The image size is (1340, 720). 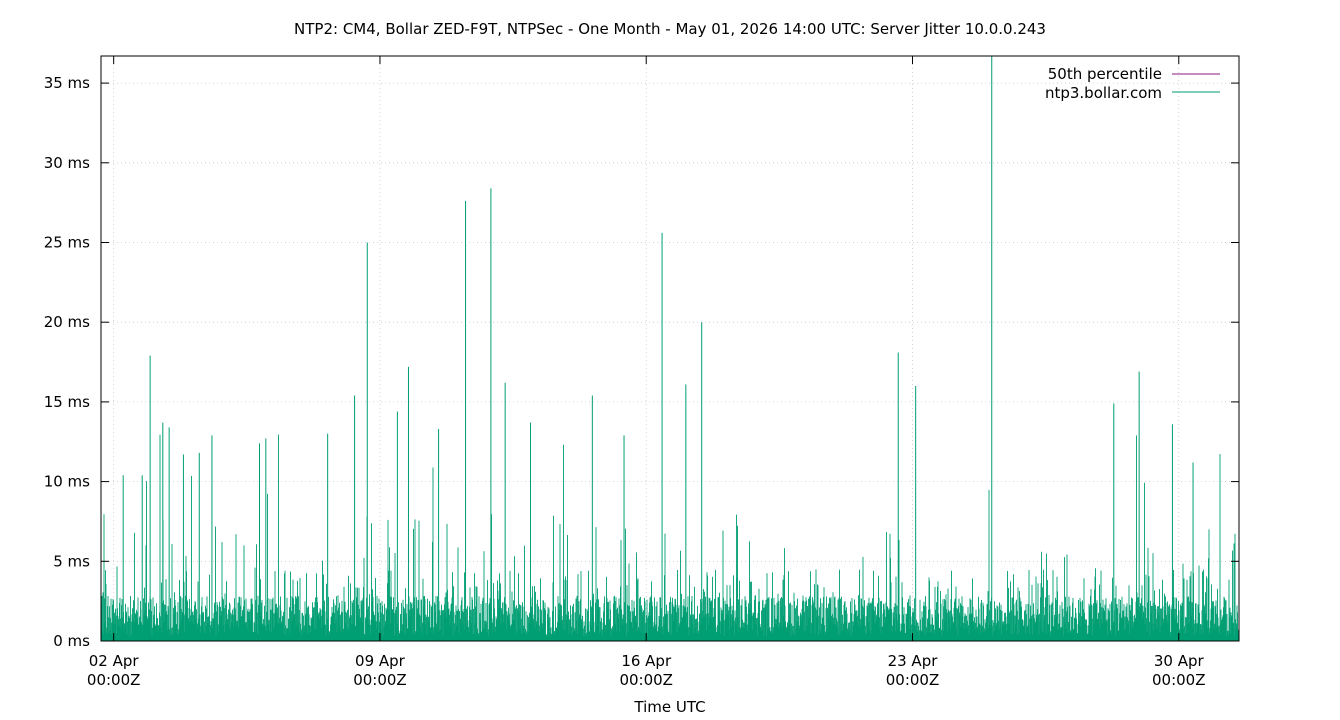 I want to click on x-tick-label: 02 Apr, so click(x=114, y=661).